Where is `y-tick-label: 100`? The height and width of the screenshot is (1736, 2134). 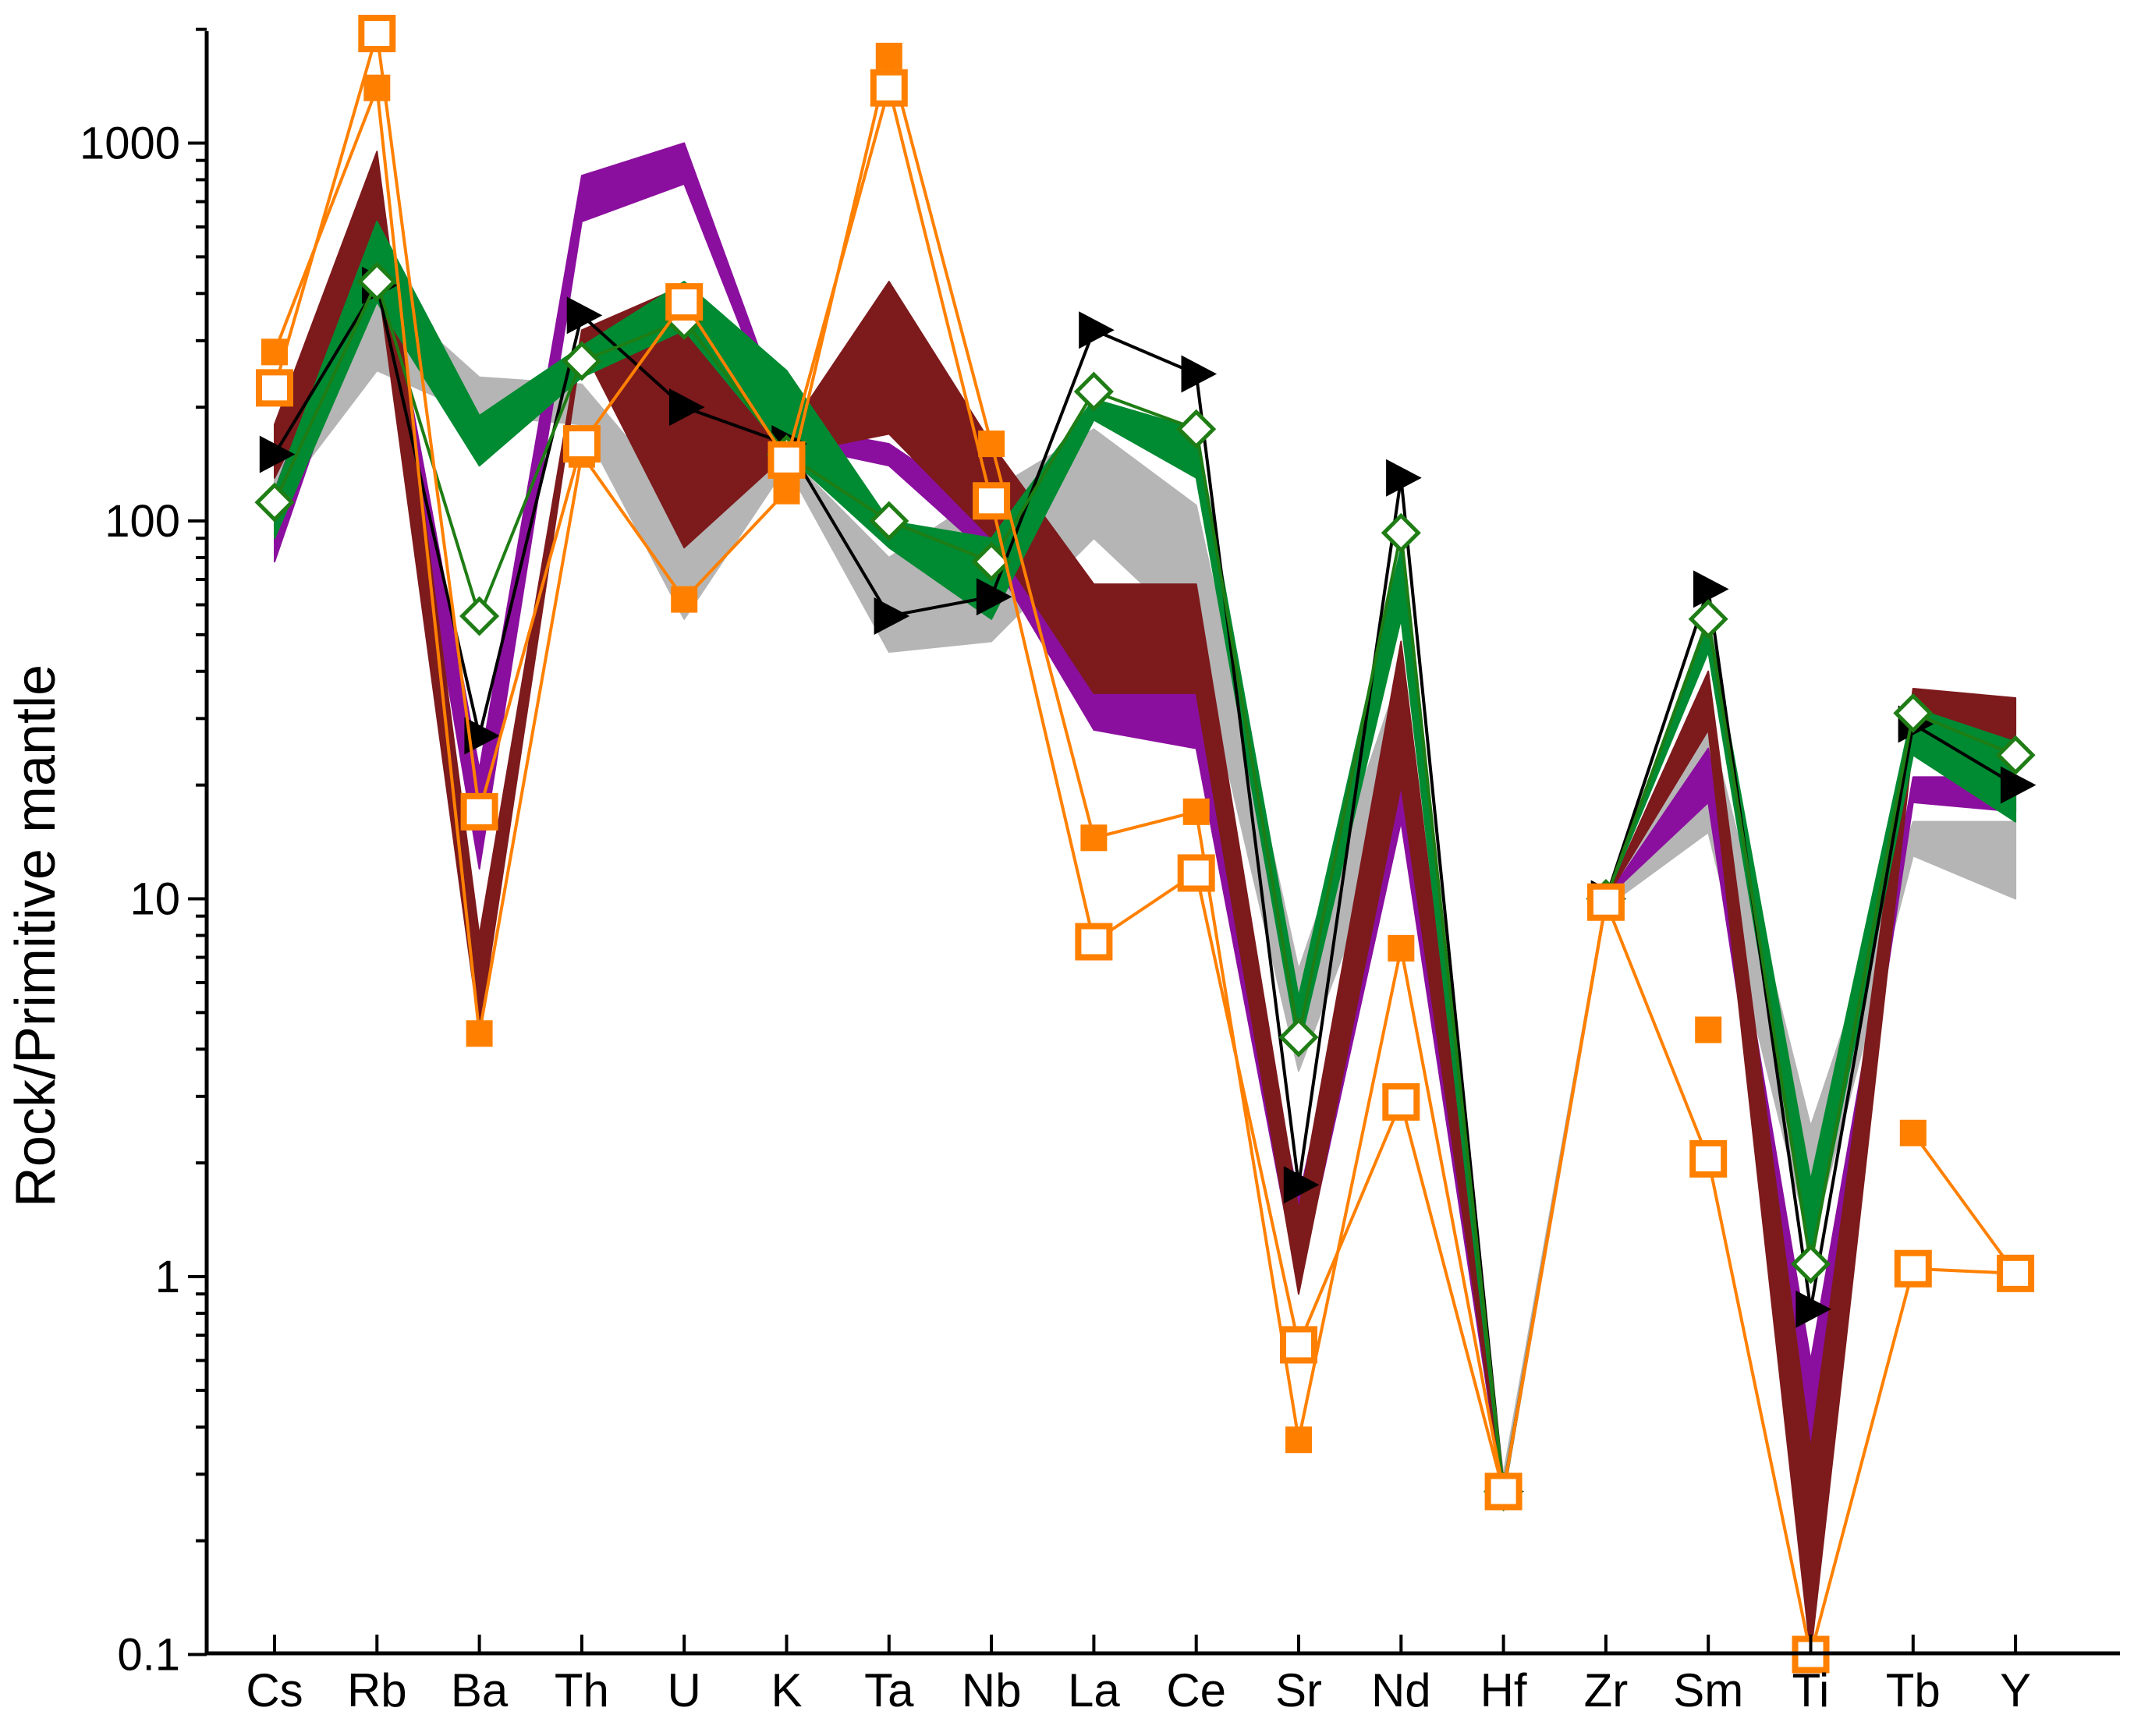
y-tick-label: 100 is located at coordinates (142, 521).